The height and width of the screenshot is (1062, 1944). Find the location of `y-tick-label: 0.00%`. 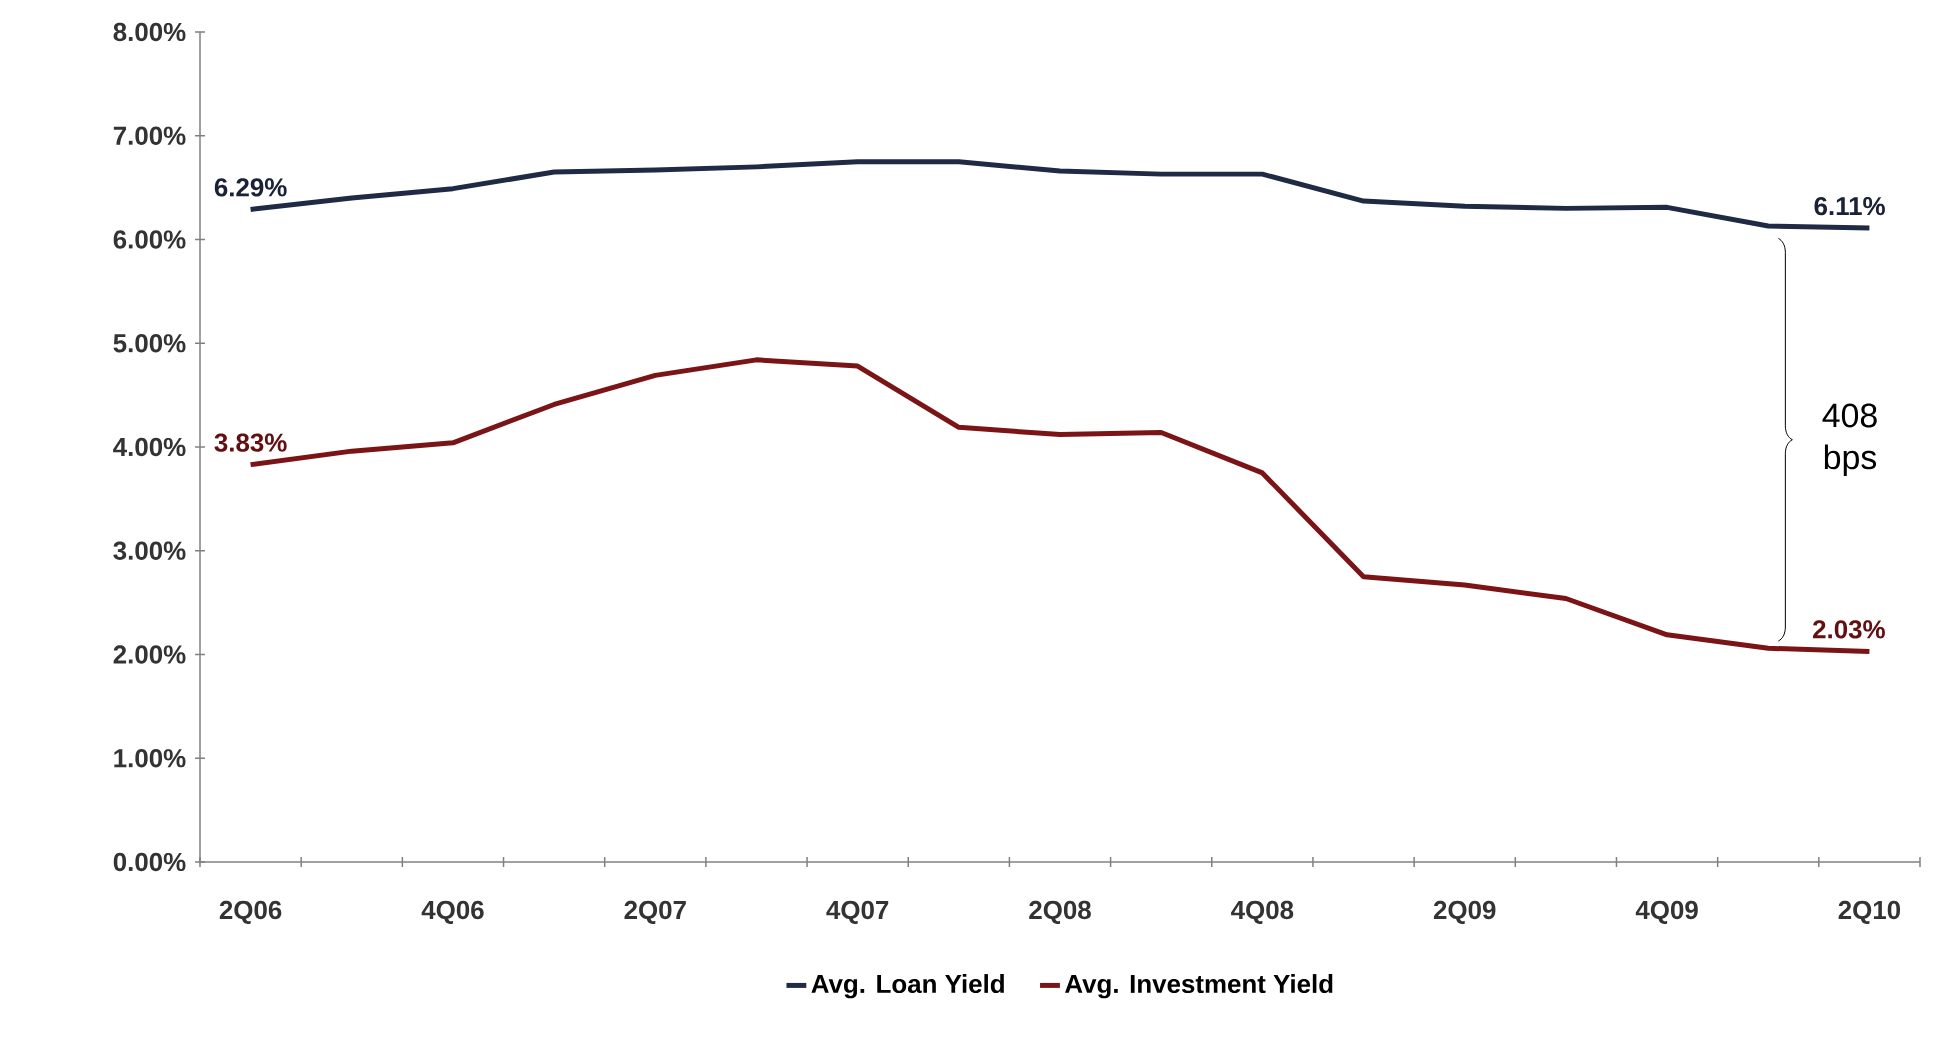

y-tick-label: 0.00% is located at coordinates (149, 862).